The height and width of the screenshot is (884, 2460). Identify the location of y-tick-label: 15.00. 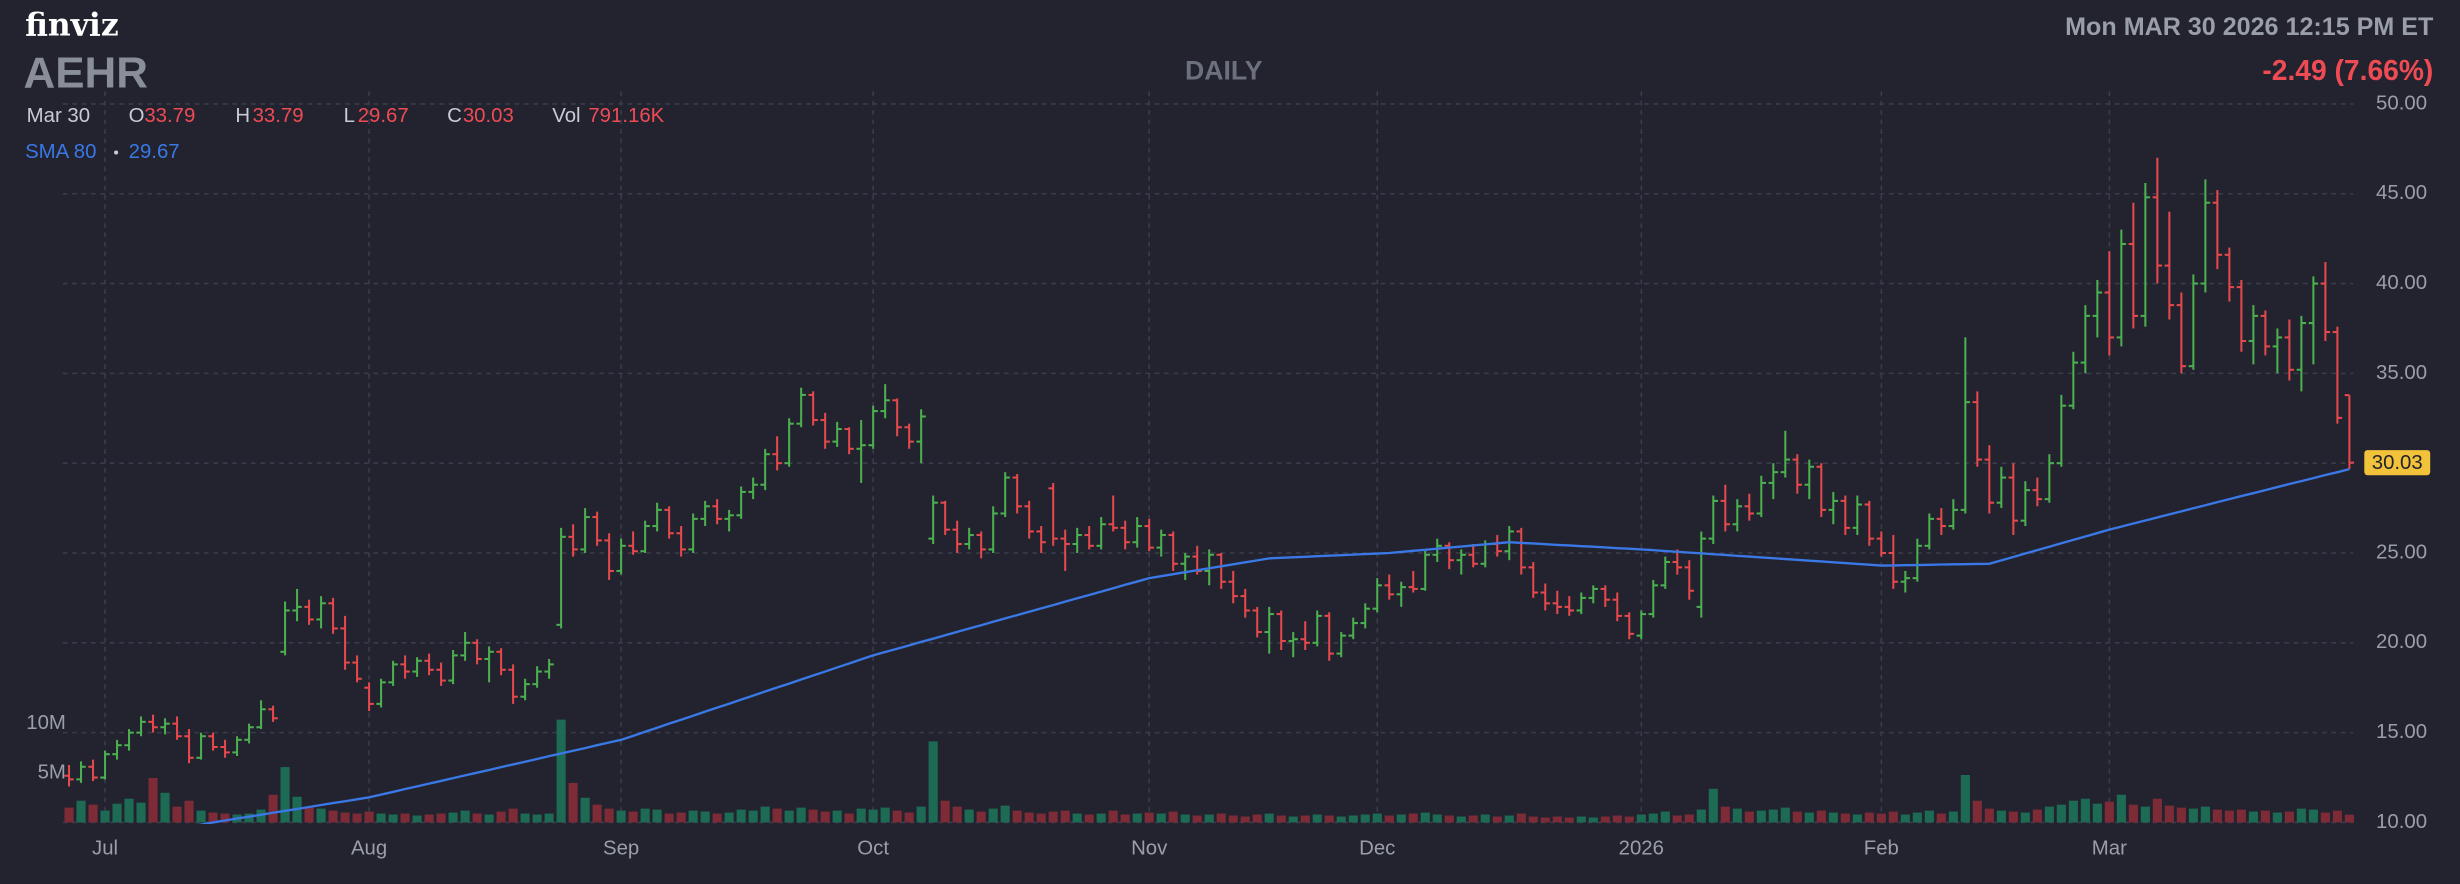
(2401, 732).